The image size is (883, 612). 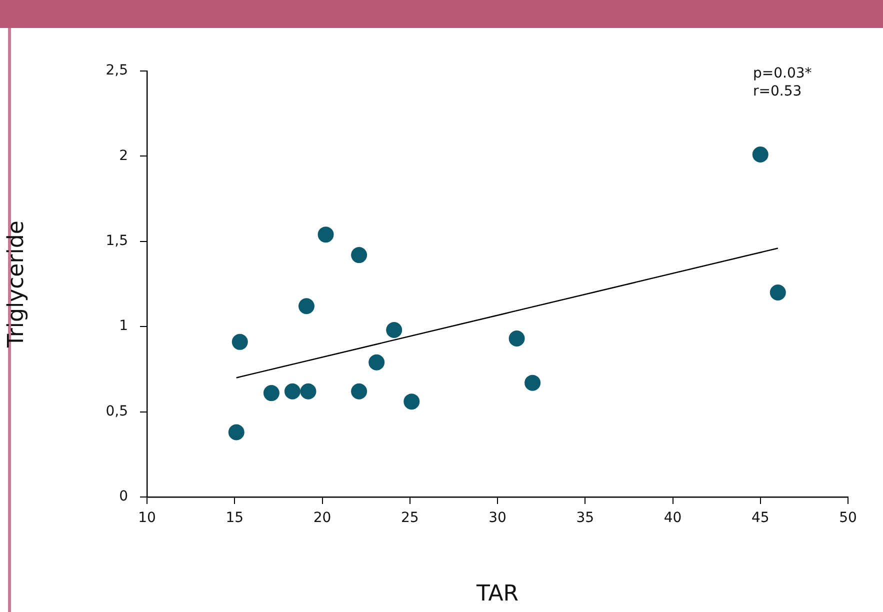 What do you see at coordinates (585, 518) in the screenshot?
I see `x-tick-label: 35` at bounding box center [585, 518].